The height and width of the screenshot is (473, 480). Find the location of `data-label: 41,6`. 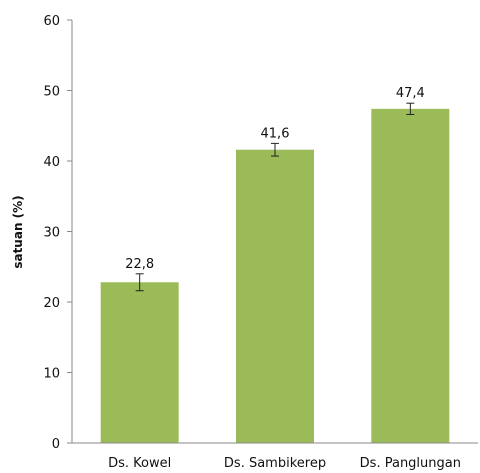

data-label: 41,6 is located at coordinates (275, 133).